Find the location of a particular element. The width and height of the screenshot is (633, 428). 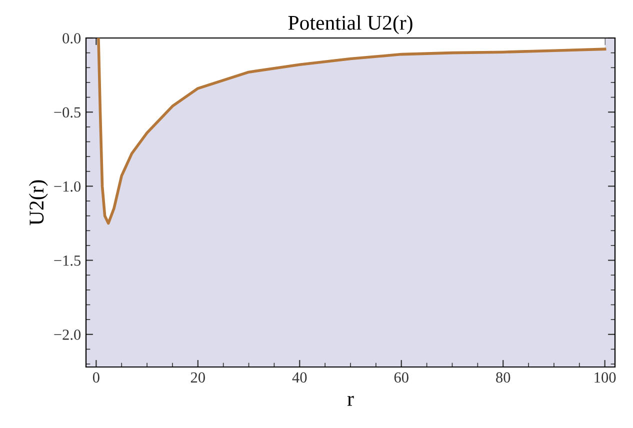

y-tick-label: −1.5 is located at coordinates (67, 261).